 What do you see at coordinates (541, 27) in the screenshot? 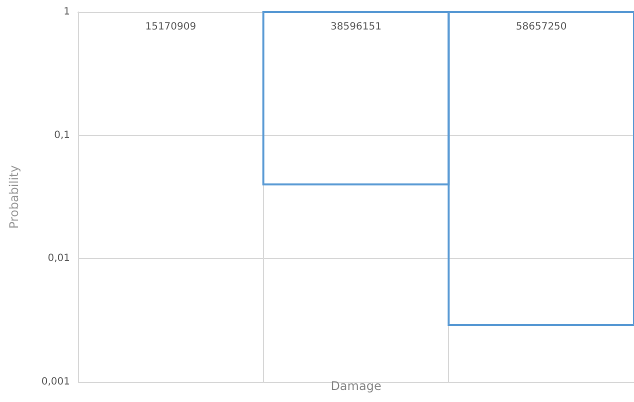
I see `x-tick-label: 58657250` at bounding box center [541, 27].